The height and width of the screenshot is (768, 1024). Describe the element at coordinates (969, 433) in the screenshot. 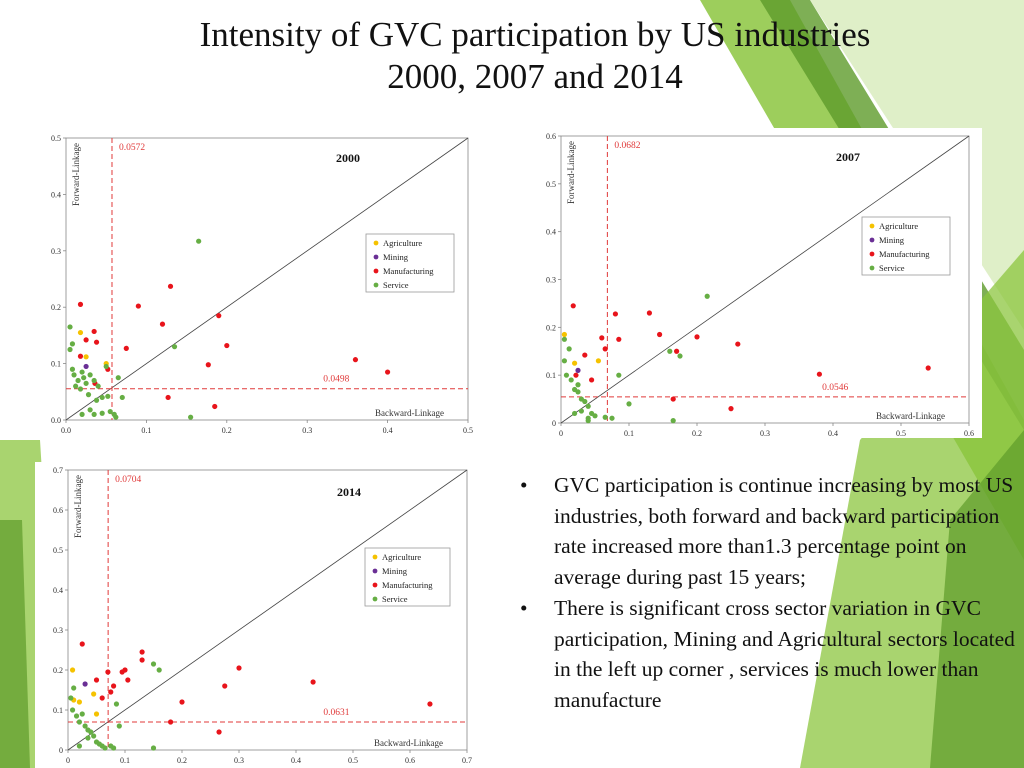

I see `x-tick-label: 0.6` at that location.